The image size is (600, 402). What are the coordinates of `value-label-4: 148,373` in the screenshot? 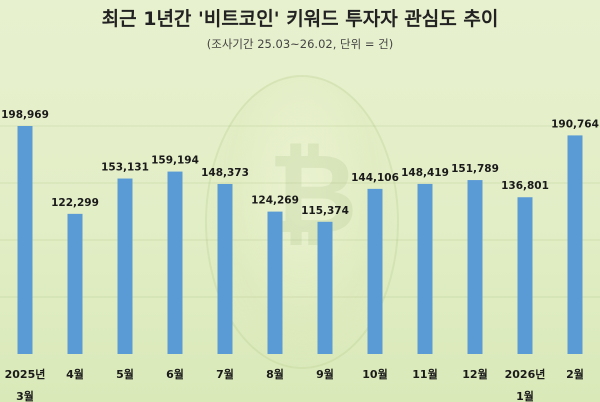 It's located at (225, 173).